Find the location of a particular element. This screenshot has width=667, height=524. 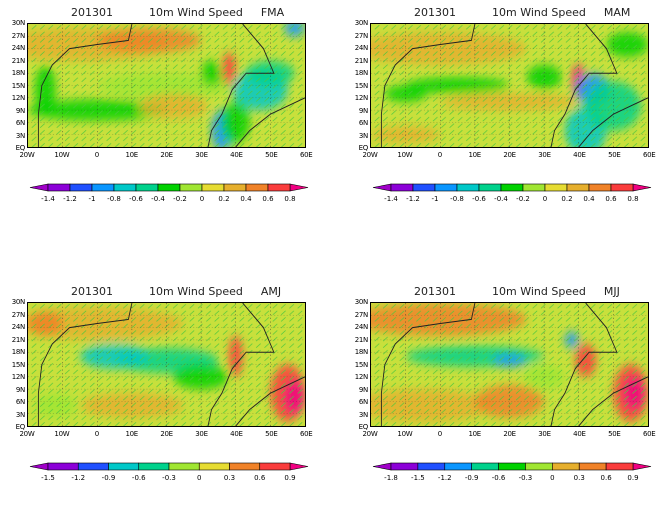

title-season: AMJ is located at coordinates (271, 291).